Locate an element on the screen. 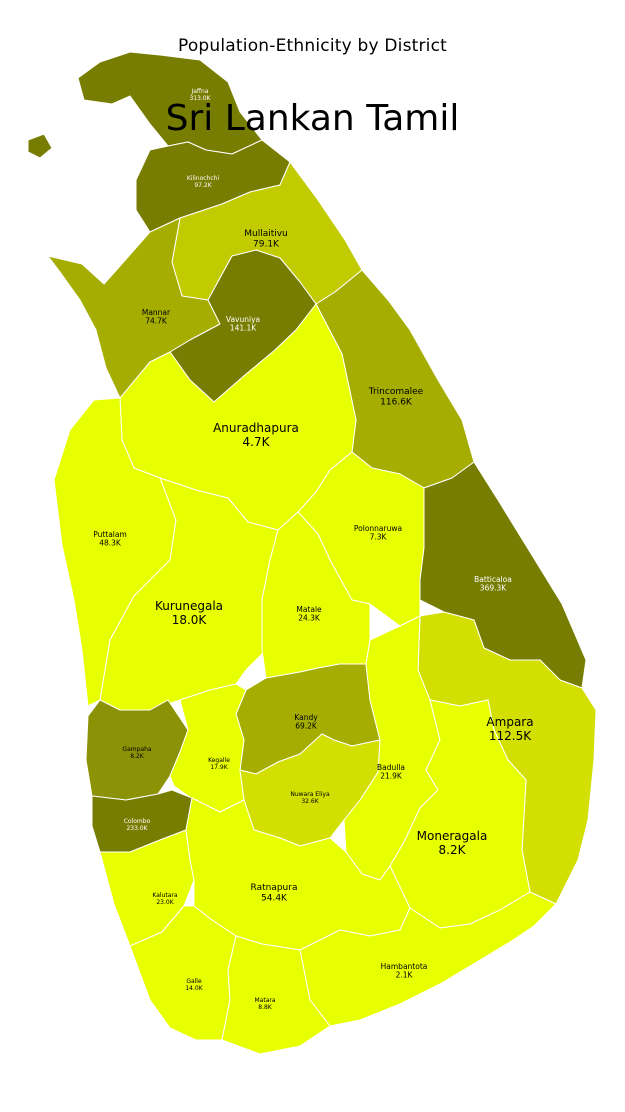 The width and height of the screenshot is (625, 1112). district-value: 74.7K is located at coordinates (156, 321).